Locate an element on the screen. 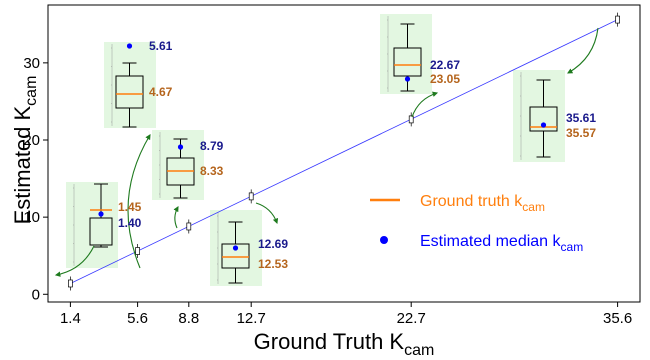  ground-truth-value-label: 4.67 is located at coordinates (161, 92).